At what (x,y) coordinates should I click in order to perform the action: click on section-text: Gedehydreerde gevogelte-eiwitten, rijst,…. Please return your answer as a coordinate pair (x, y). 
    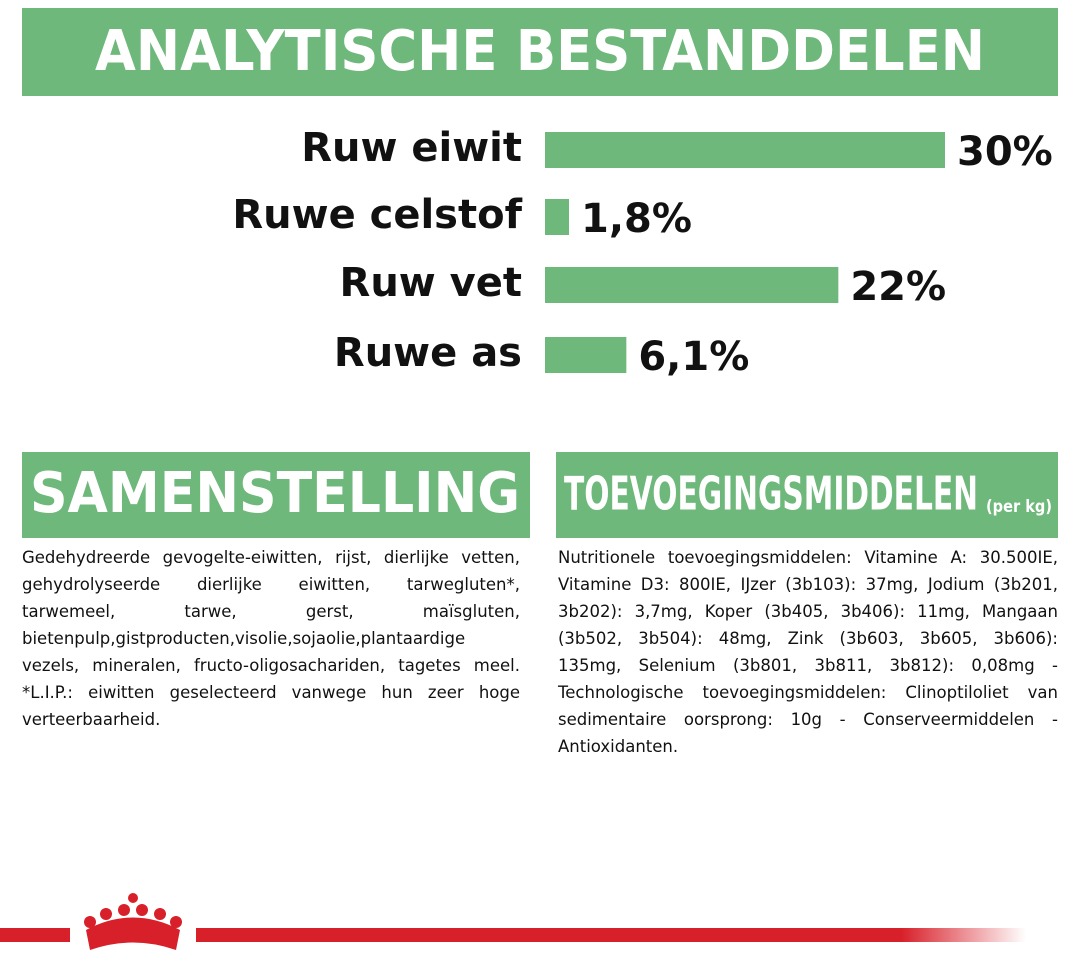
    Looking at the image, I should click on (271, 638).